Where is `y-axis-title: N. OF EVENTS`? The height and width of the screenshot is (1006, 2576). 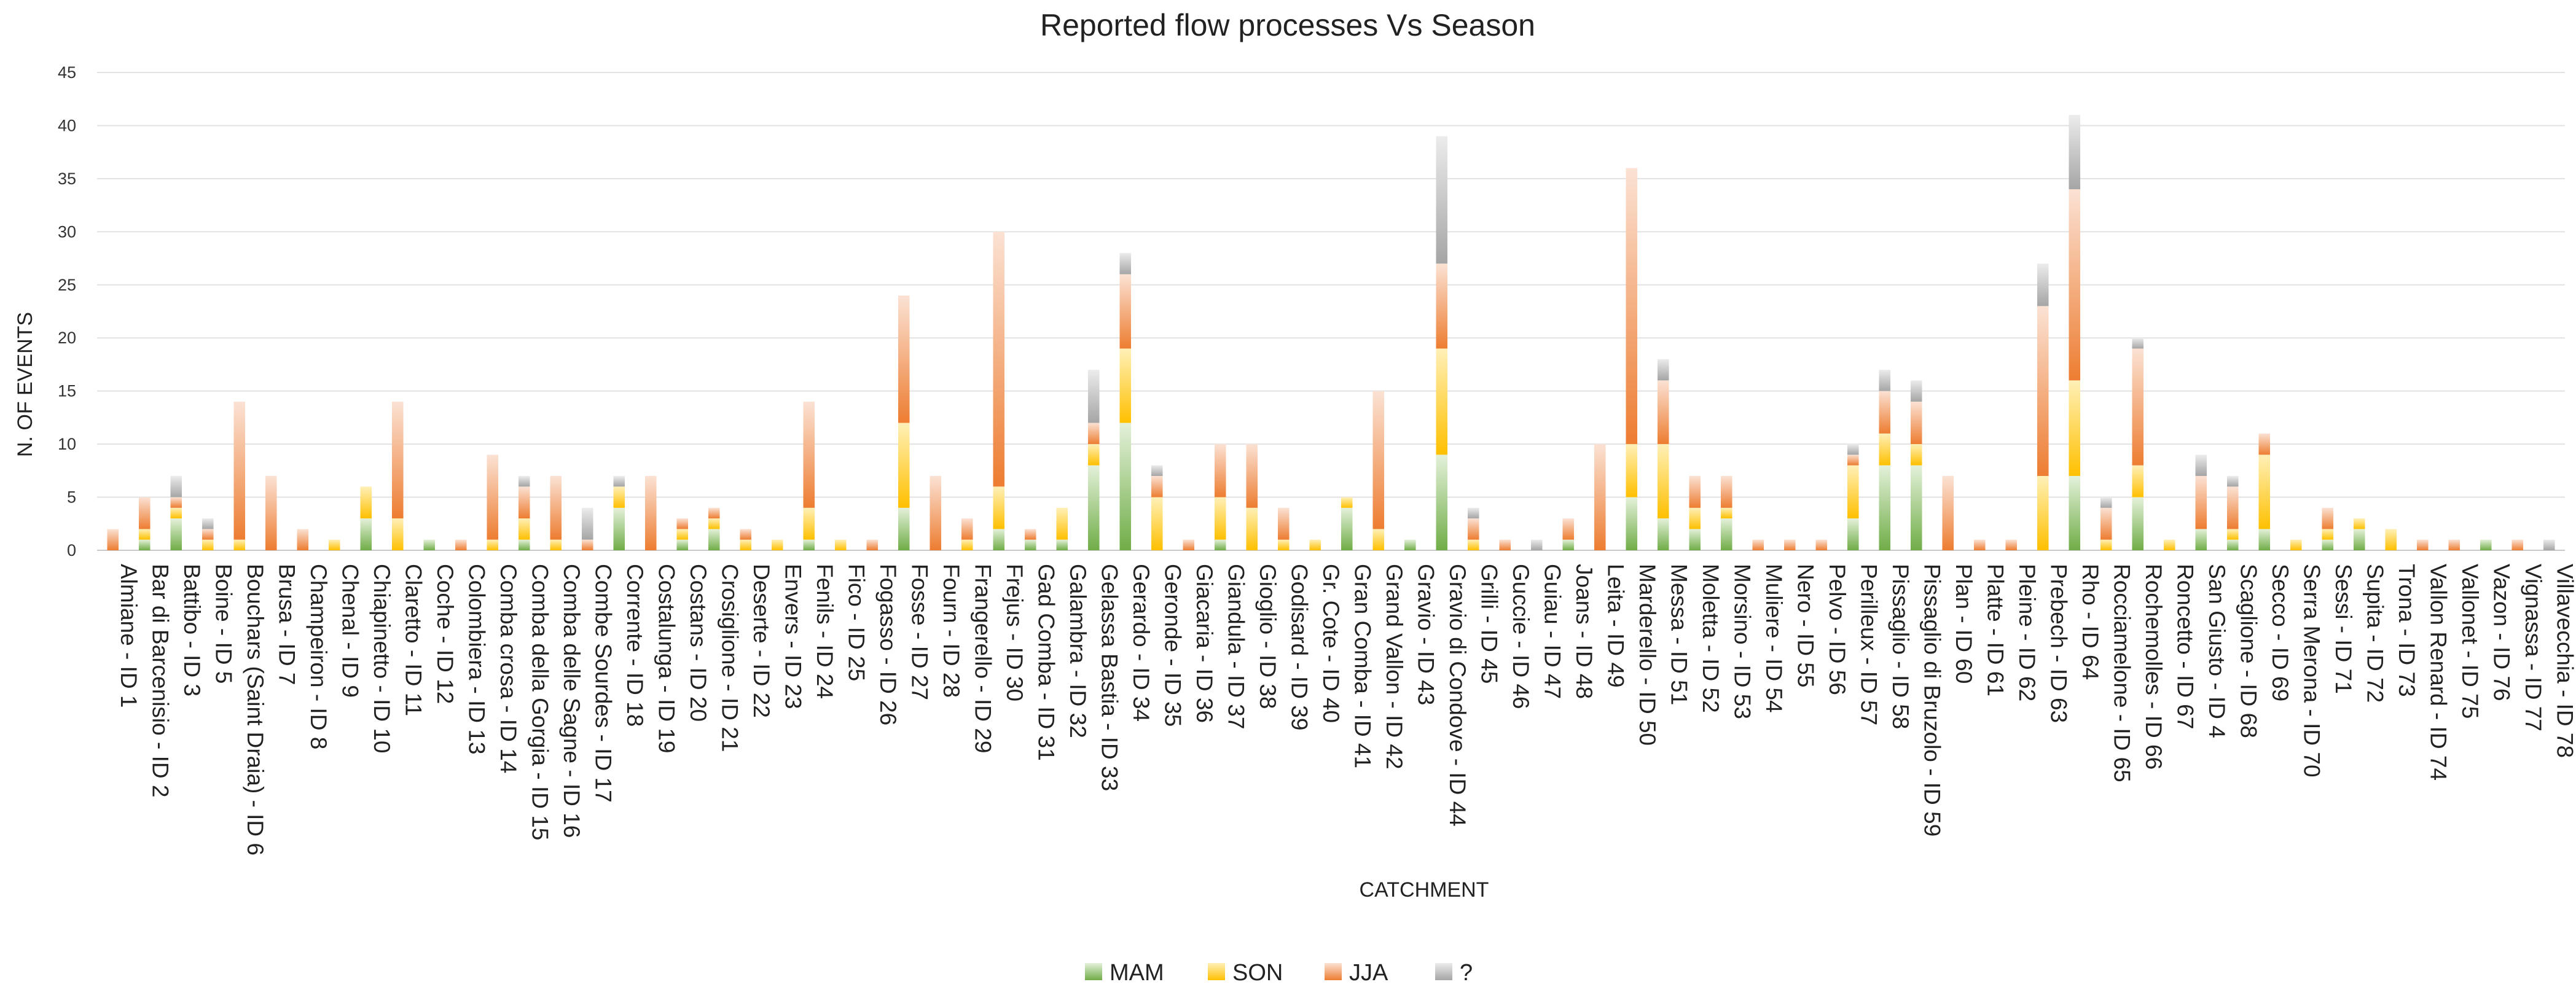 y-axis-title: N. OF EVENTS is located at coordinates (26, 384).